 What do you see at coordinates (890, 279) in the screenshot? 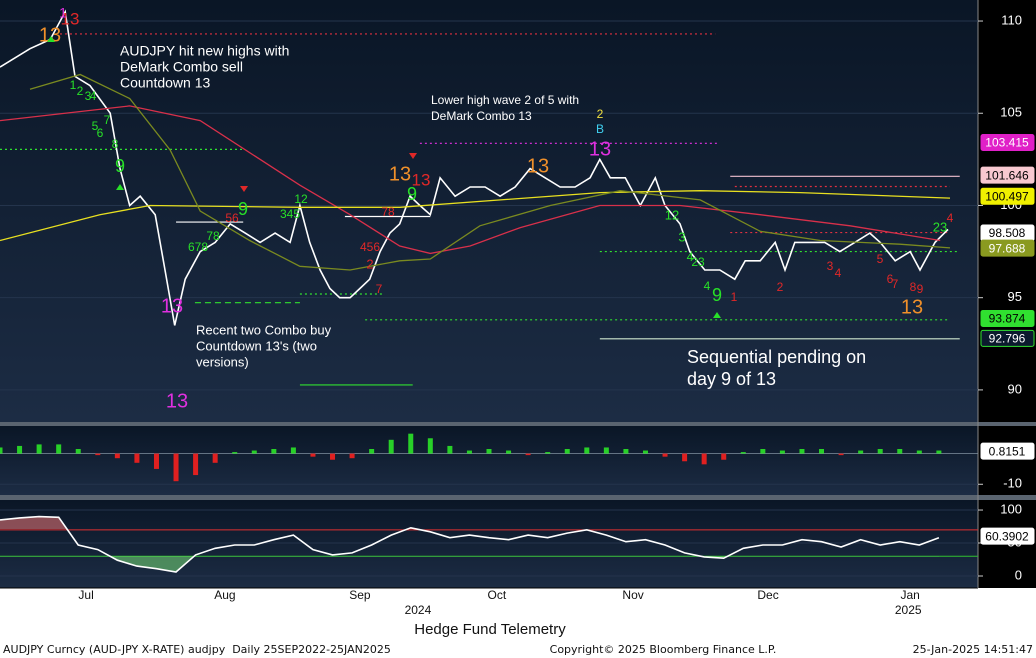
I see `count-label: 6` at bounding box center [890, 279].